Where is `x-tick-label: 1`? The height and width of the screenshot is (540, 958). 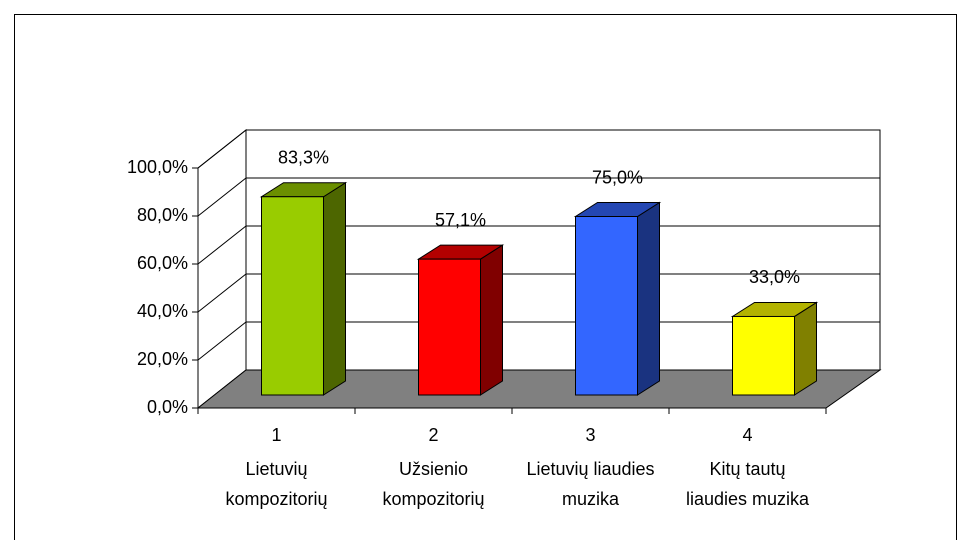 x-tick-label: 1 is located at coordinates (276, 435).